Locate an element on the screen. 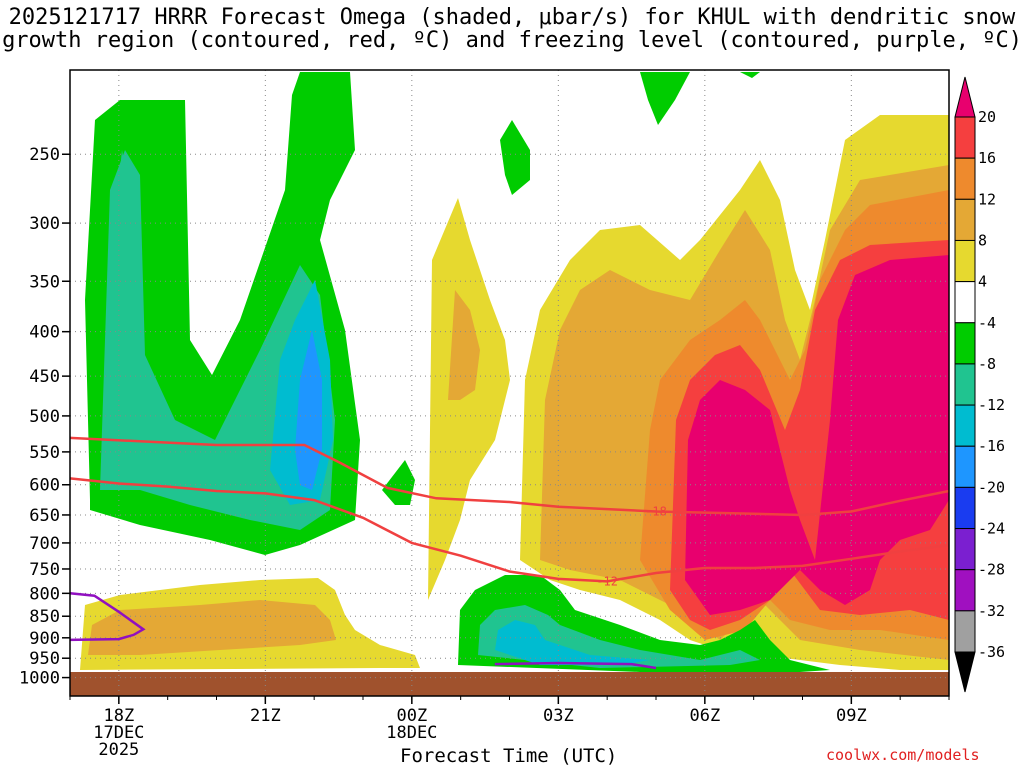  y-tick-label: 850 is located at coordinates (44, 617).